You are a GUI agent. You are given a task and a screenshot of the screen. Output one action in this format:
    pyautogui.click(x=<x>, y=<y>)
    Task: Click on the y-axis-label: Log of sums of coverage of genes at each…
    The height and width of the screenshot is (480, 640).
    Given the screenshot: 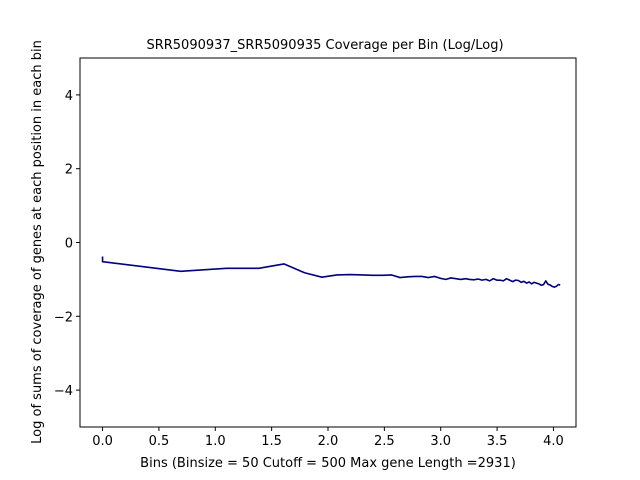 What is the action you would take?
    pyautogui.click(x=37, y=242)
    